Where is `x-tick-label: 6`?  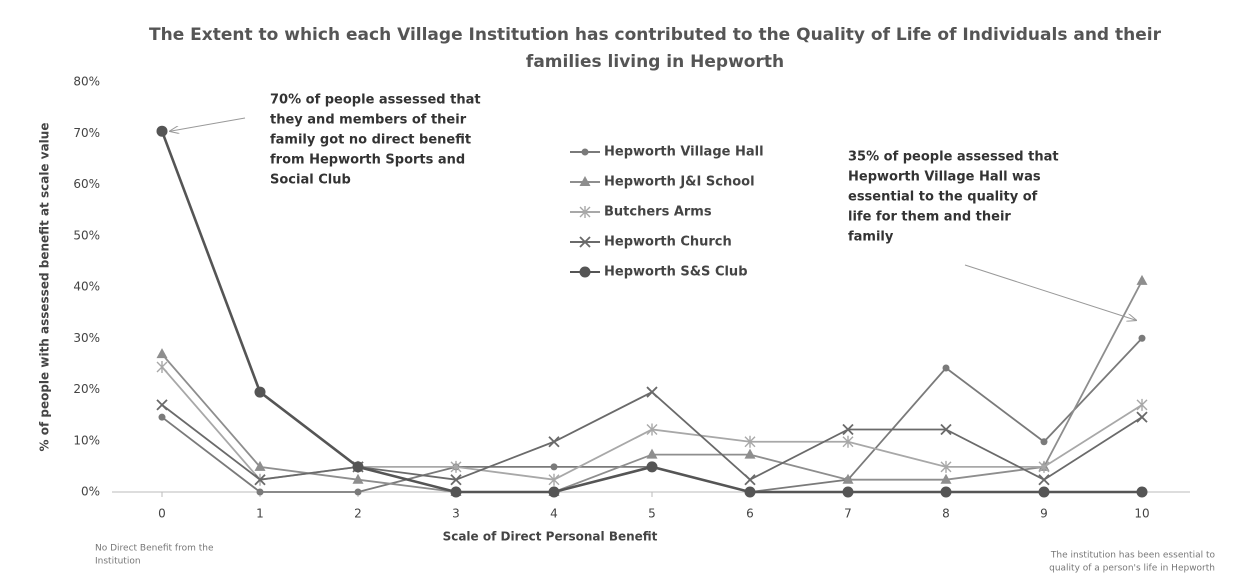 x-tick-label: 6 is located at coordinates (750, 514).